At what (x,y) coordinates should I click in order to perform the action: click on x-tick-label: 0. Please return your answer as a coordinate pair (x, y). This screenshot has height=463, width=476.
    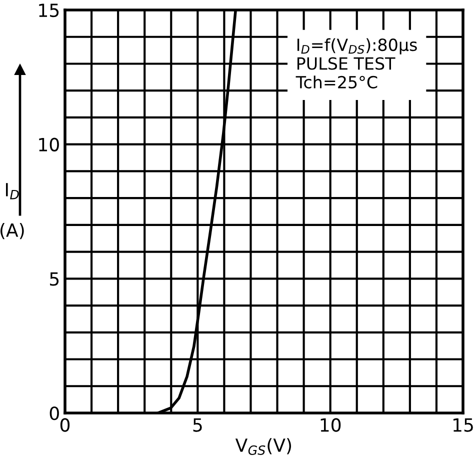
    Looking at the image, I should click on (65, 425).